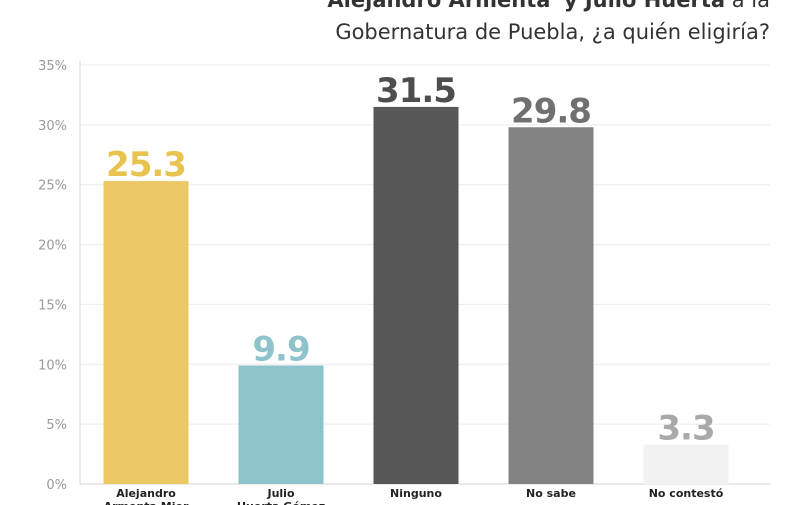 The image size is (800, 505). Describe the element at coordinates (551, 493) in the screenshot. I see `x-category-label: No sabe` at that location.